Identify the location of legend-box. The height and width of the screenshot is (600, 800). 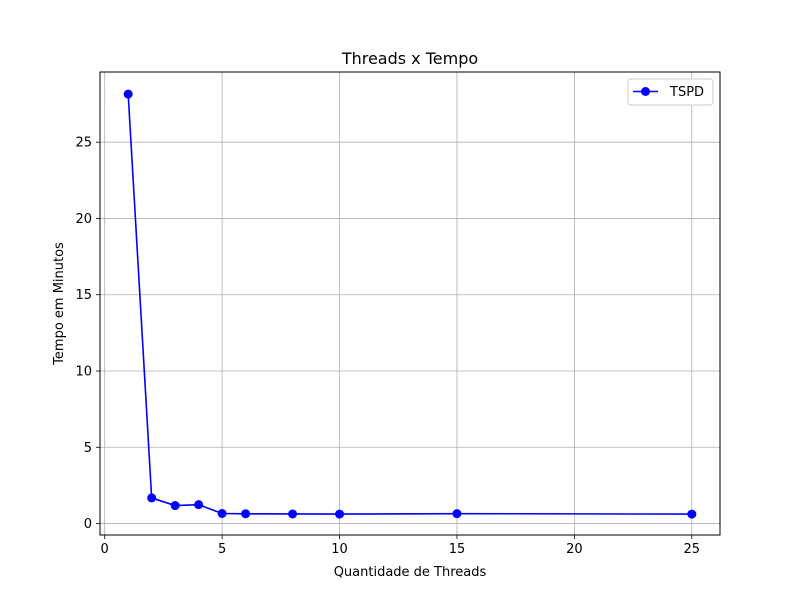
(670, 92).